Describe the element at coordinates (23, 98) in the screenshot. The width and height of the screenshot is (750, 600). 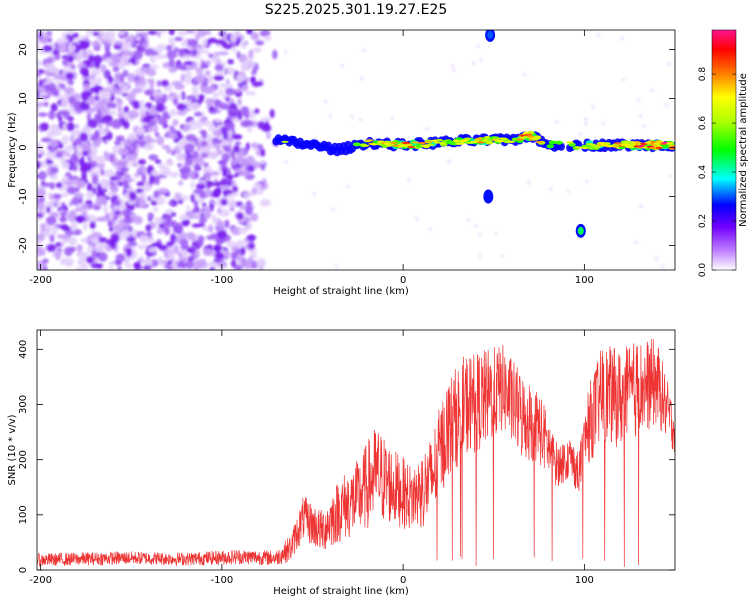
I see `spectrogram-ytick-label: 10` at that location.